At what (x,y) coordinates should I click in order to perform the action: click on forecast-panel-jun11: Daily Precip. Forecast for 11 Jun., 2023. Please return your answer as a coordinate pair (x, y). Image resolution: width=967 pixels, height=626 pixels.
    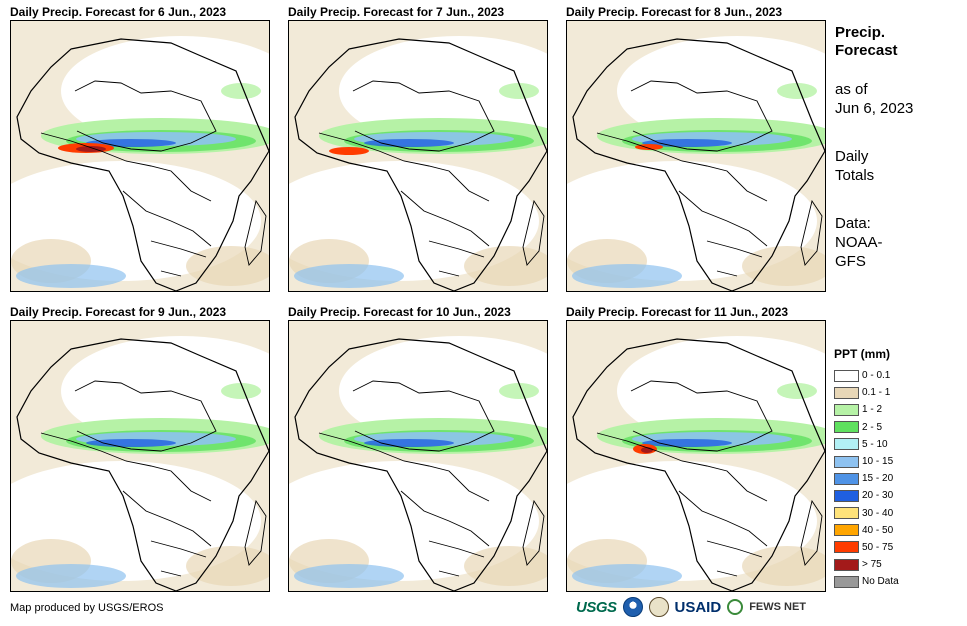
    Looking at the image, I should click on (696, 448).